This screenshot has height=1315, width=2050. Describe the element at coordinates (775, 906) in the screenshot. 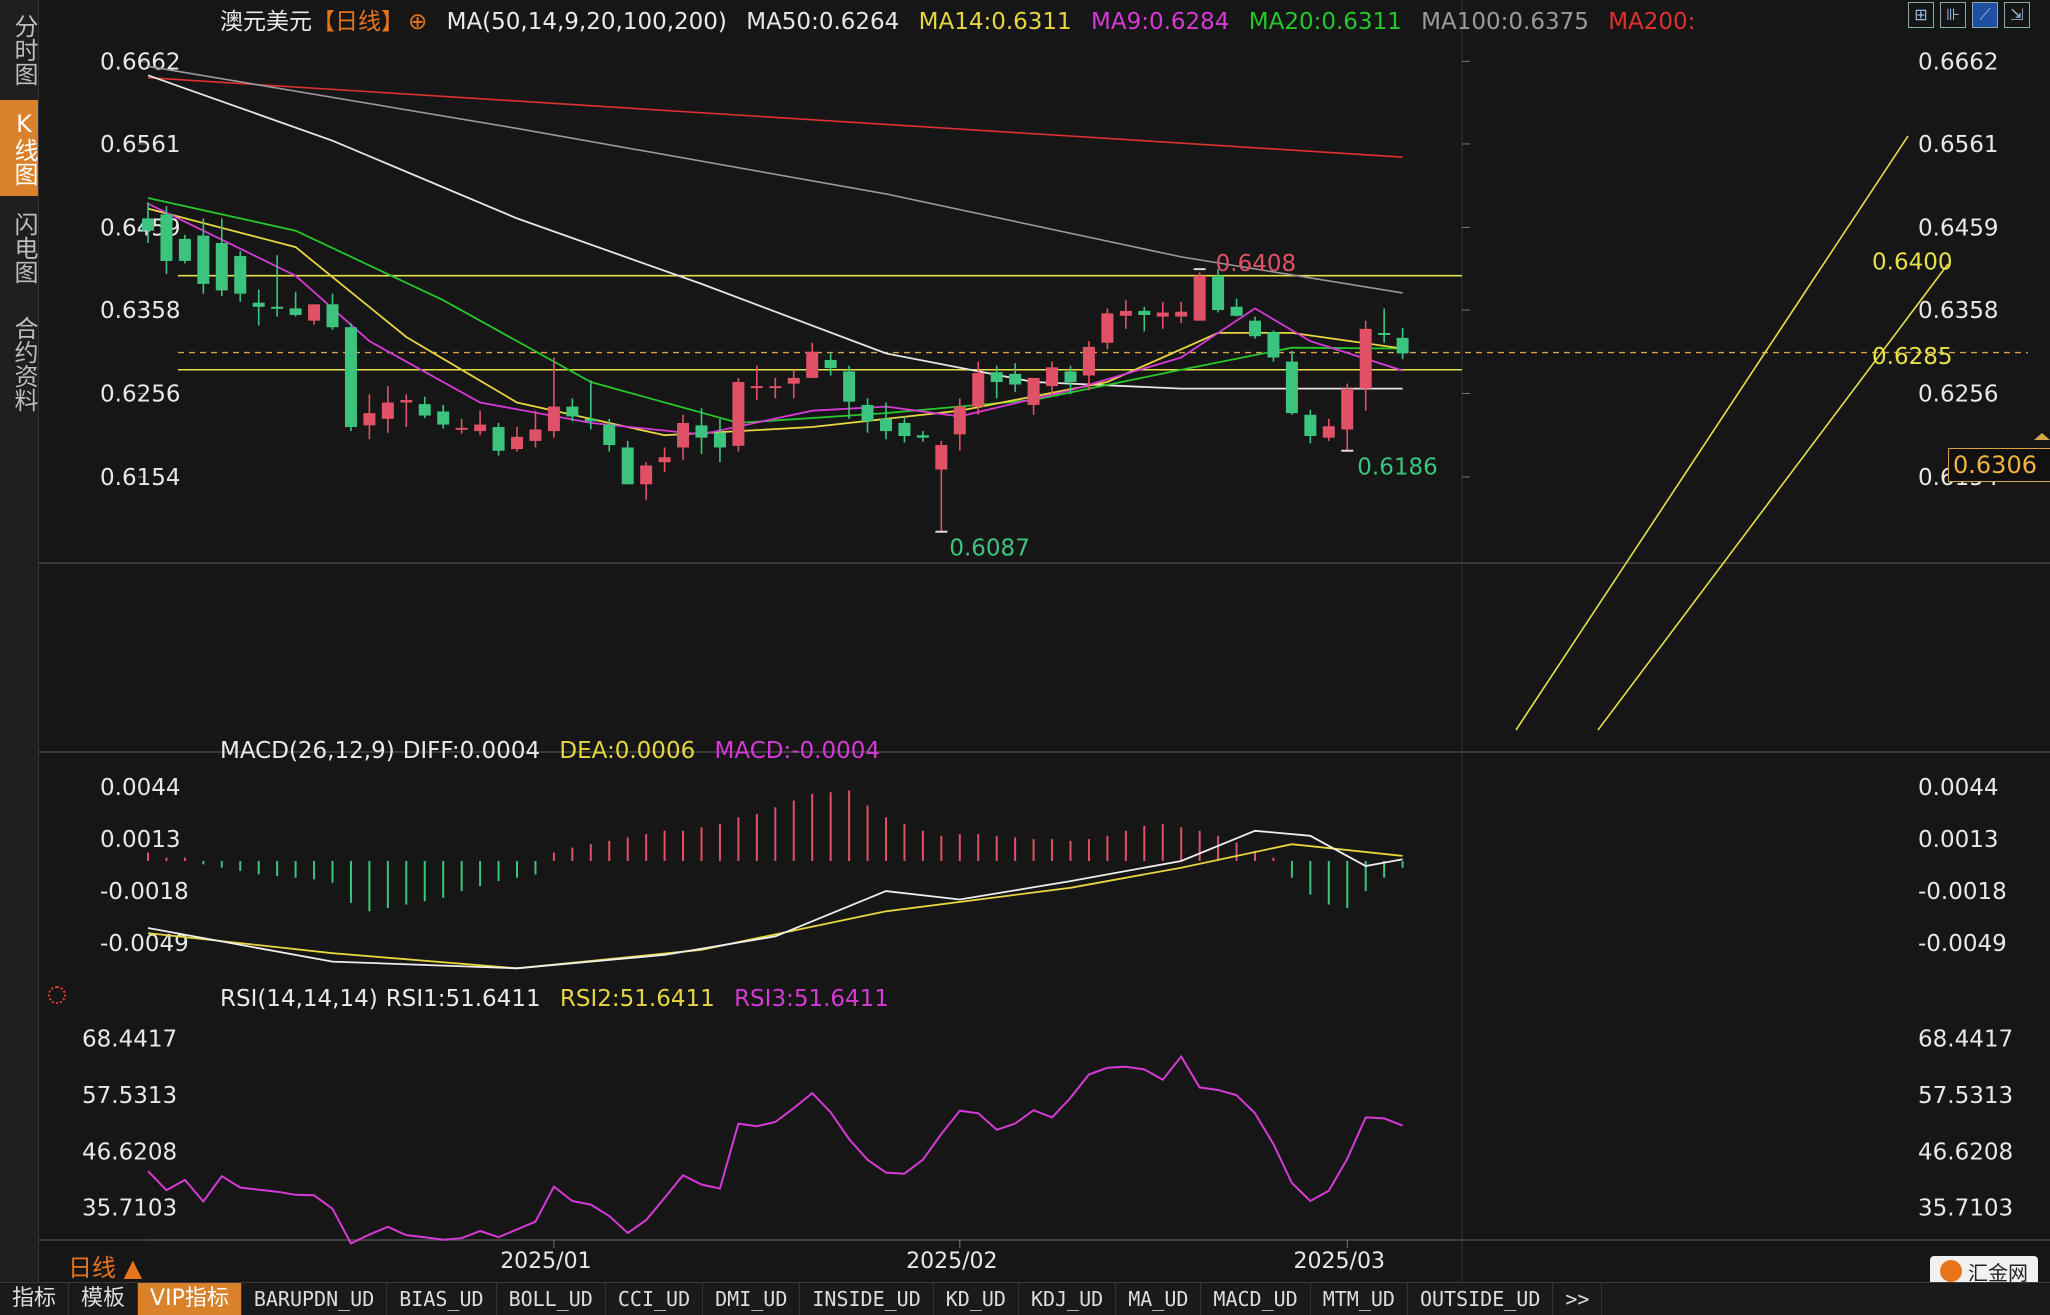

I see `macd-dea-line` at that location.